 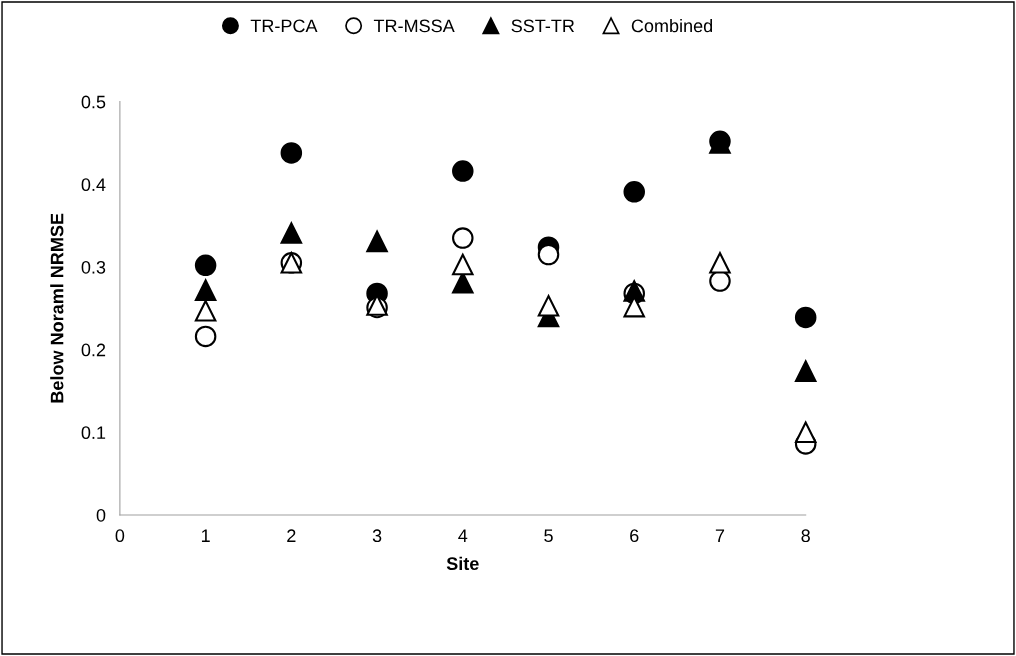 What do you see at coordinates (93, 433) in the screenshot?
I see `y-tick-label: 0.1` at bounding box center [93, 433].